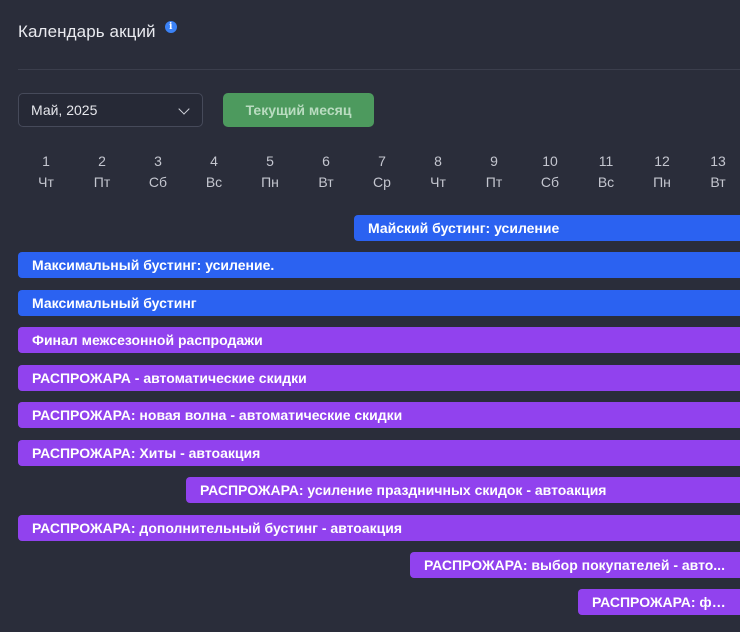 This screenshot has height=632, width=740. What do you see at coordinates (379, 340) in the screenshot?
I see `promo-bar-off-season-final: Финал межсезонной распродажи` at bounding box center [379, 340].